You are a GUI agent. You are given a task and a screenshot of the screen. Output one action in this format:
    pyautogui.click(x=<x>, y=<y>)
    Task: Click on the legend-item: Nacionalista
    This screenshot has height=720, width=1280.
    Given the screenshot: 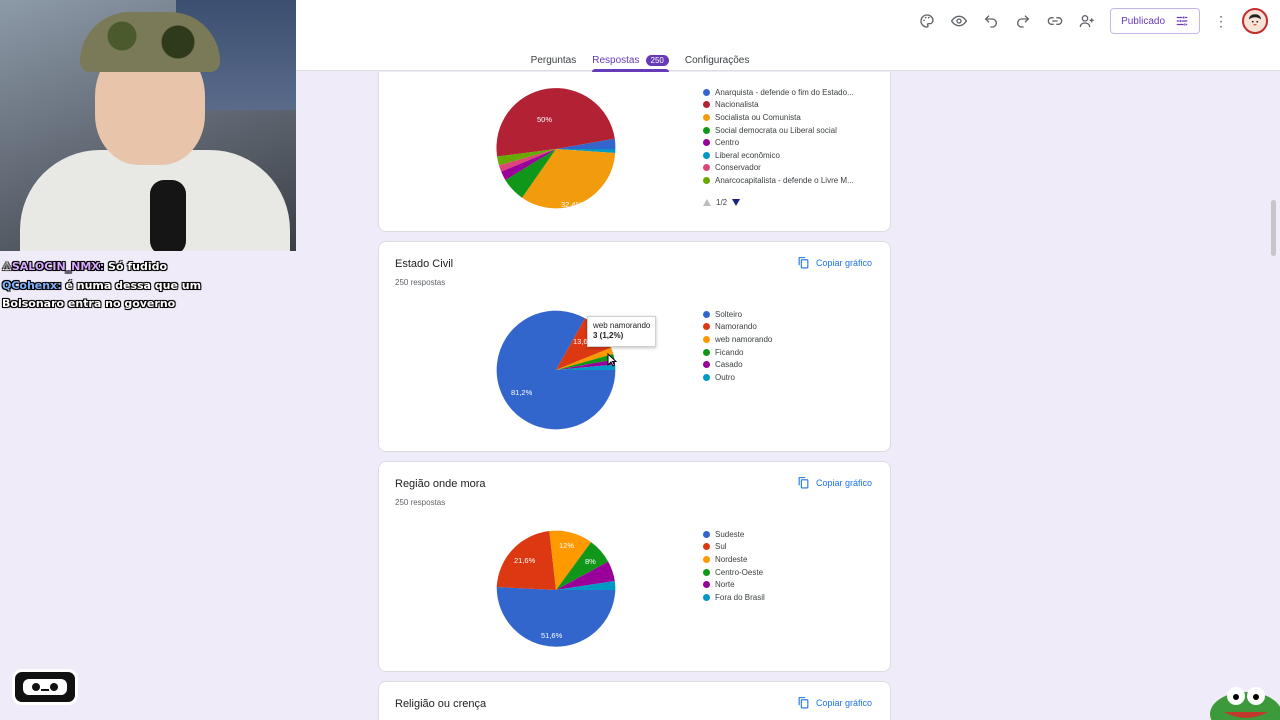 What is the action you would take?
    pyautogui.click(x=778, y=105)
    